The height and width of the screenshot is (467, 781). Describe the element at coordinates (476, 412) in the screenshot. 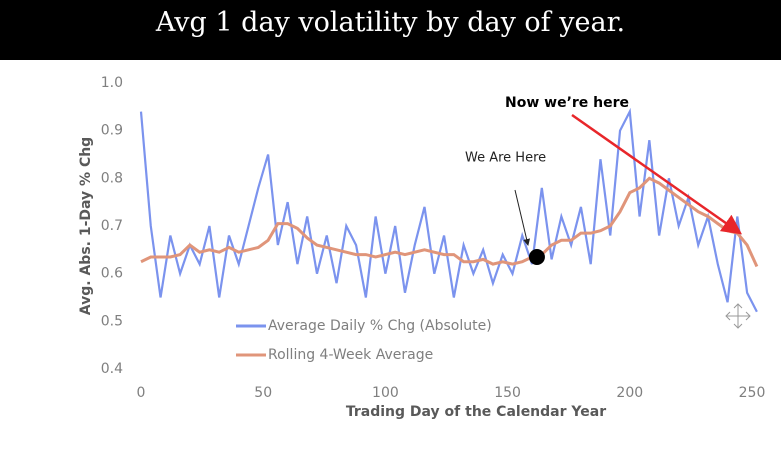

I see `x-axis-label: Trading Day of the Calendar Year` at that location.